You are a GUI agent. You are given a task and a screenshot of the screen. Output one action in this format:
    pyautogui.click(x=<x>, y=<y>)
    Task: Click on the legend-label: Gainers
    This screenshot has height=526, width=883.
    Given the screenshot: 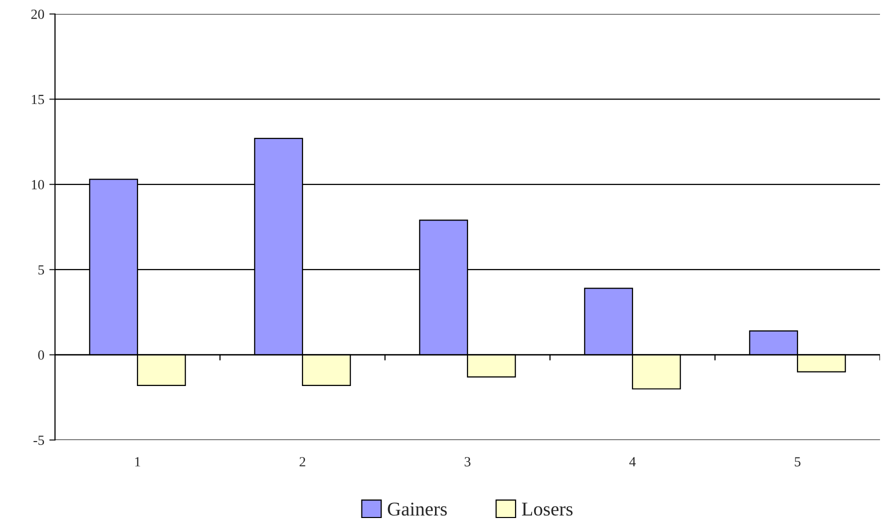 What is the action you would take?
    pyautogui.click(x=417, y=509)
    